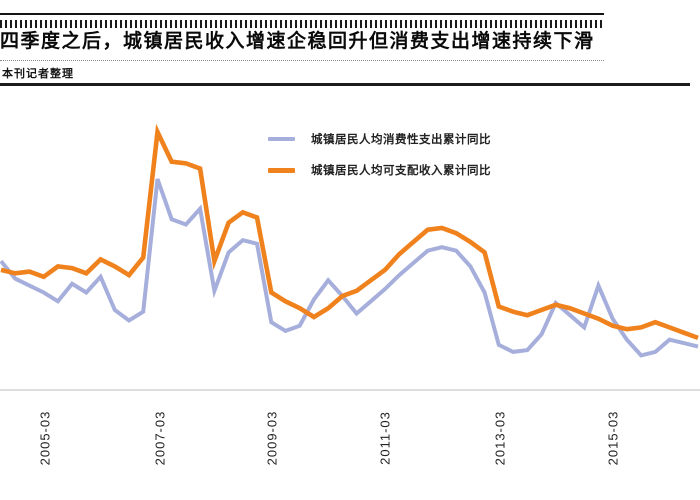  What do you see at coordinates (281, 139) in the screenshot?
I see `consumption-line-swatch` at bounding box center [281, 139].